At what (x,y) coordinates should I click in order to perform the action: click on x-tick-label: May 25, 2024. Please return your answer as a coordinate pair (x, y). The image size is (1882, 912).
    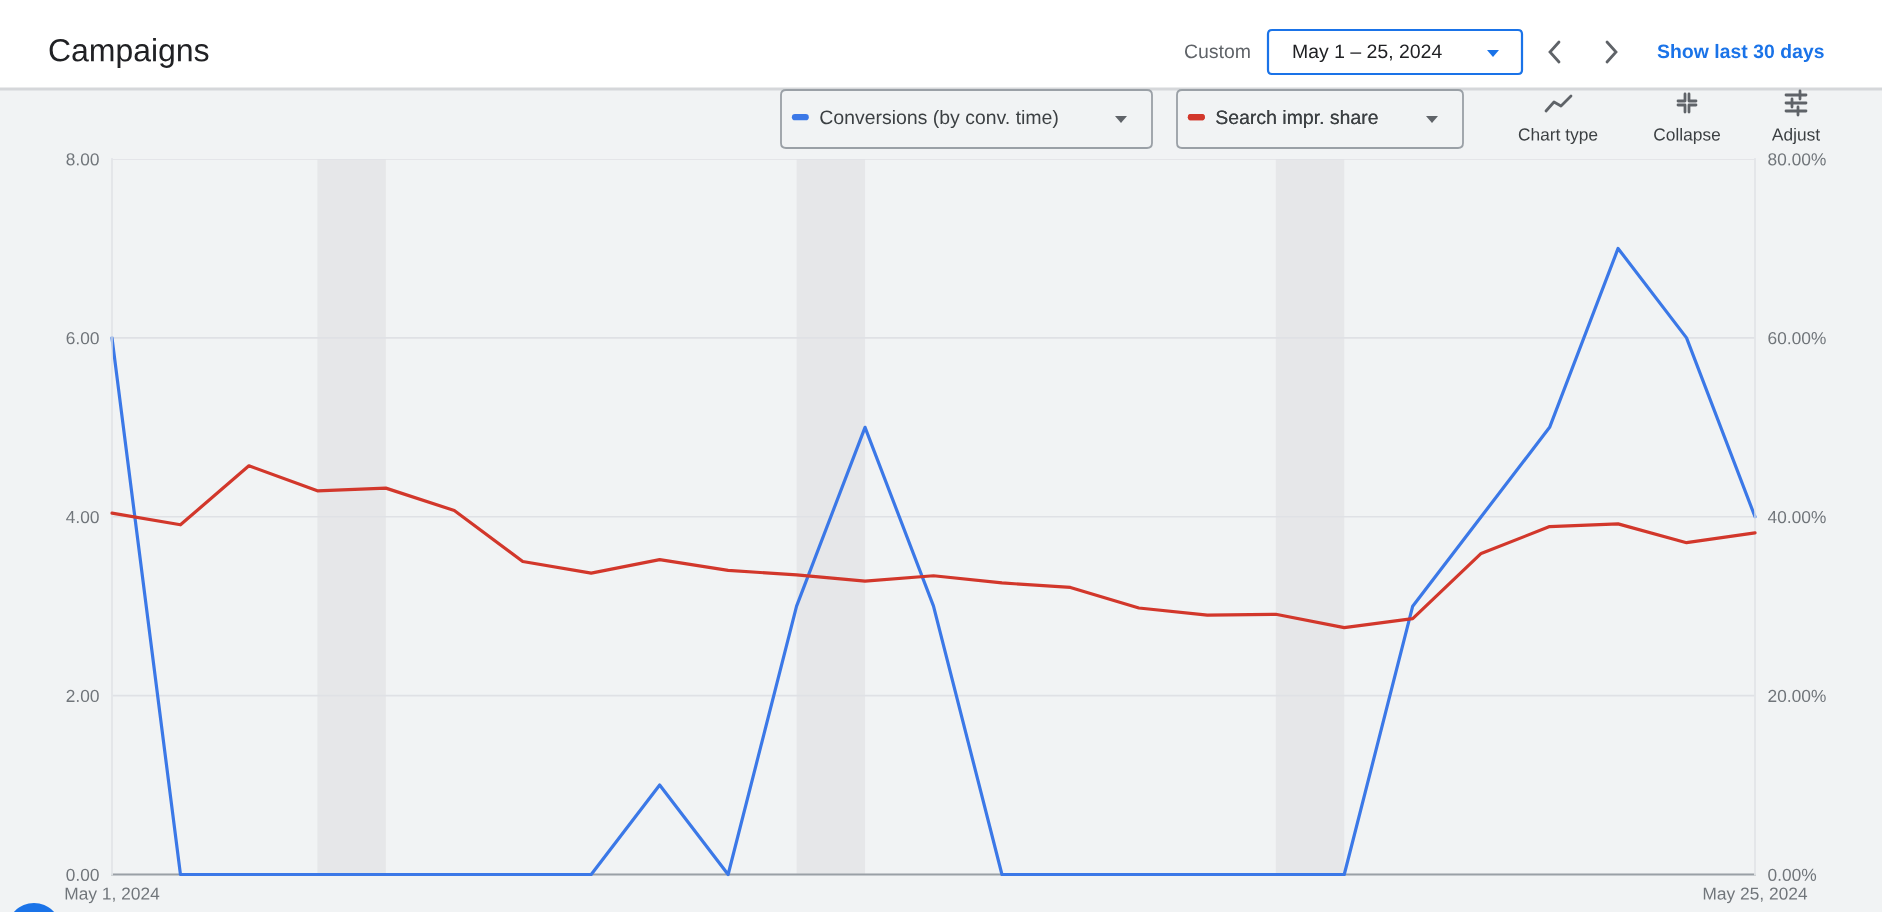
    Looking at the image, I should click on (1755, 895).